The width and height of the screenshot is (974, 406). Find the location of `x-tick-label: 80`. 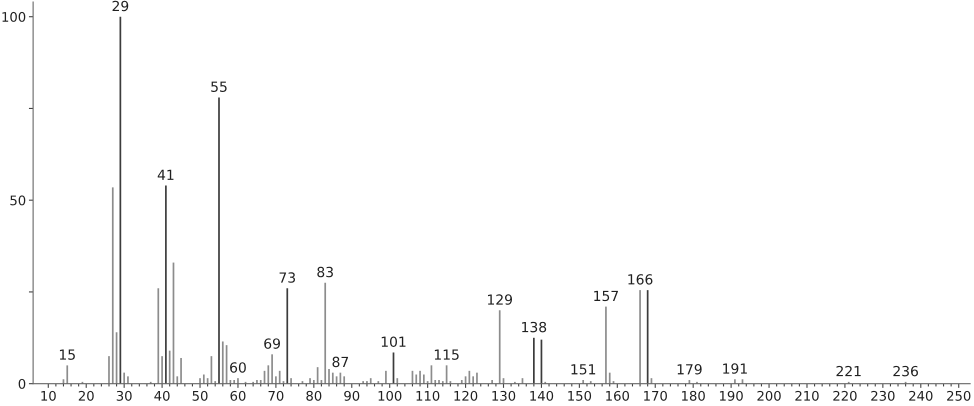

x-tick-label: 80 is located at coordinates (314, 395).